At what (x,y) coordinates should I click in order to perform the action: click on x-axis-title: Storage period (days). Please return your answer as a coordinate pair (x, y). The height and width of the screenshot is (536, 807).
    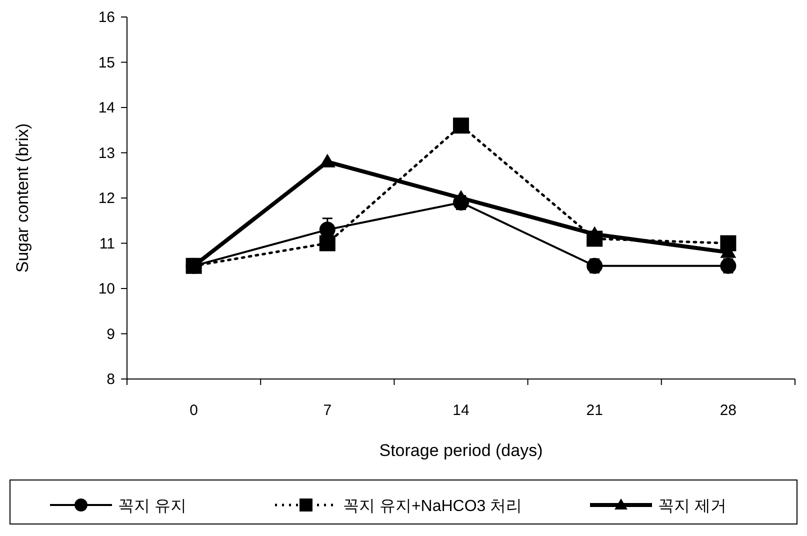
    Looking at the image, I should click on (461, 450).